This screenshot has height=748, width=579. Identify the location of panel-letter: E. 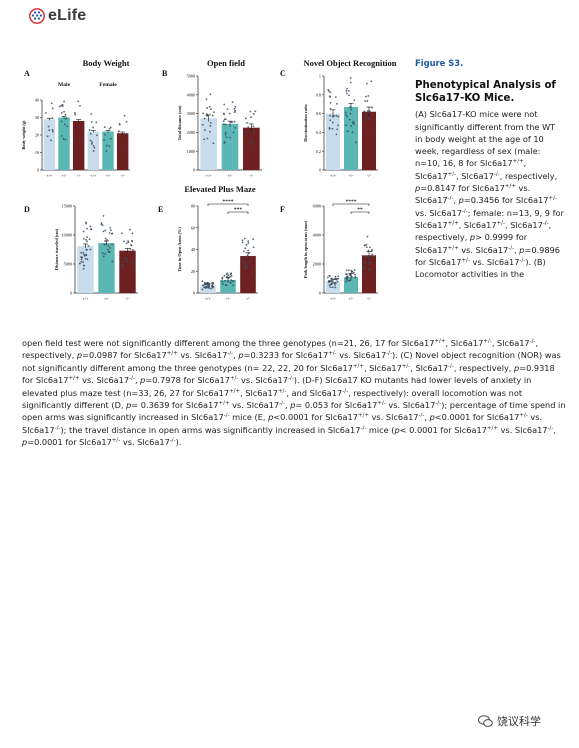
(160, 209).